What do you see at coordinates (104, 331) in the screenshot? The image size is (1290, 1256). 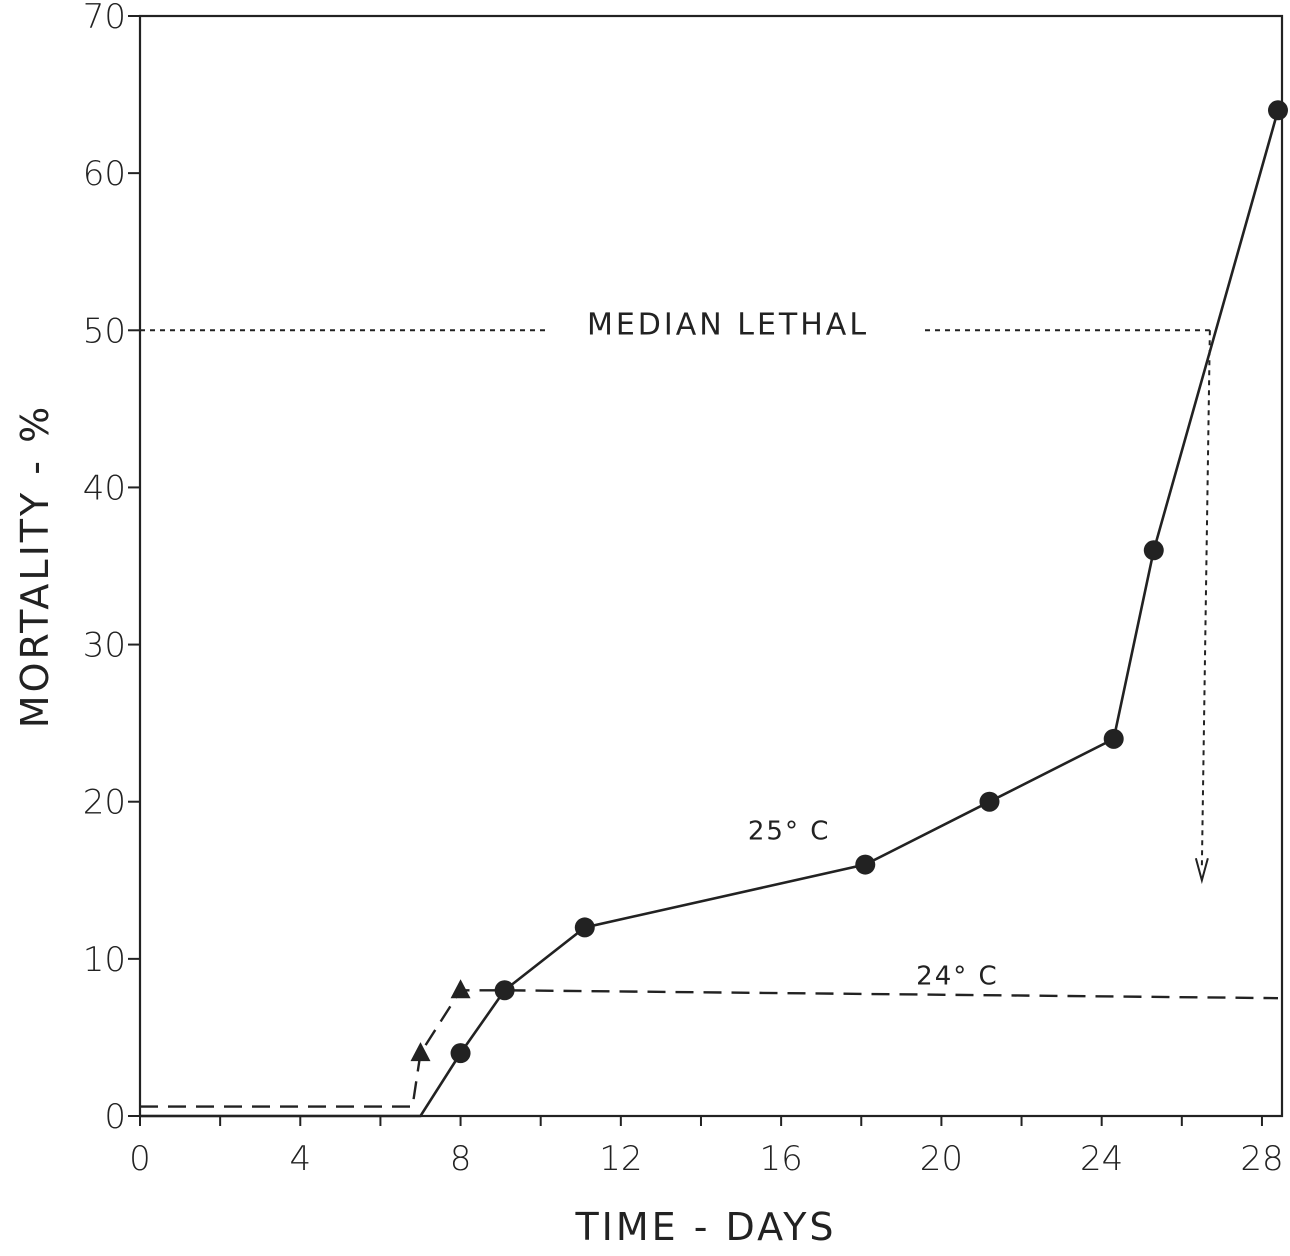 I see `y-tick-label: 50` at bounding box center [104, 331].